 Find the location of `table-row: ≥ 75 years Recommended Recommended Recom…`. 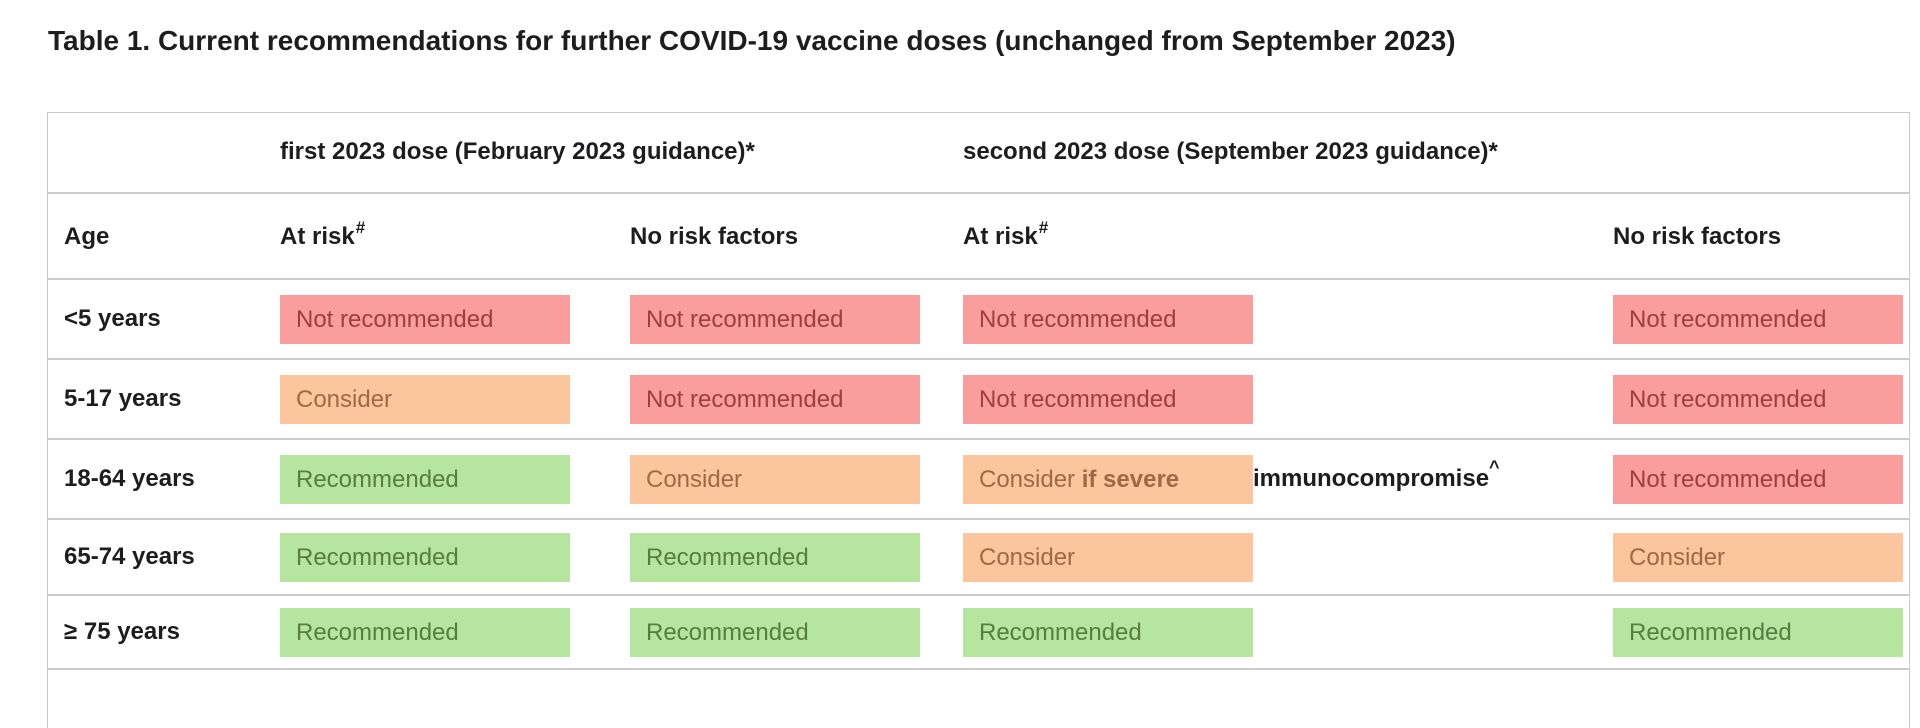

table-row: ≥ 75 years Recommended Recommended Recom… is located at coordinates (978, 631).